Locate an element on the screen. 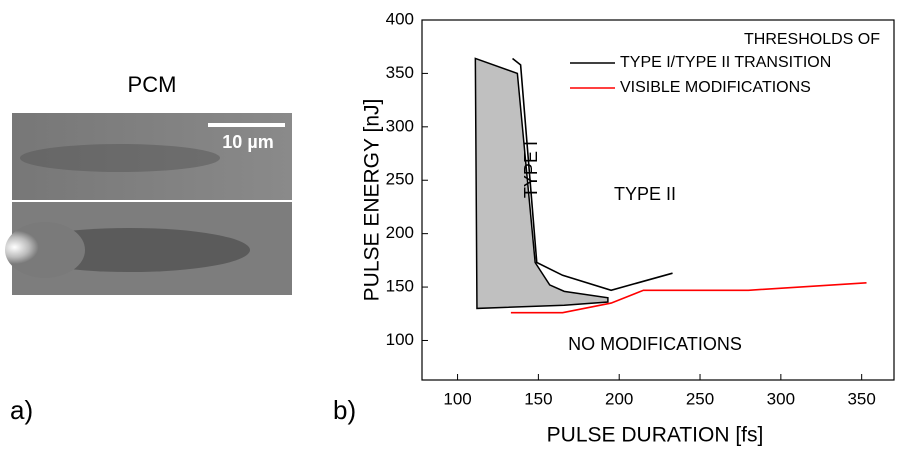  y-tick-label: 200 is located at coordinates (400, 232).